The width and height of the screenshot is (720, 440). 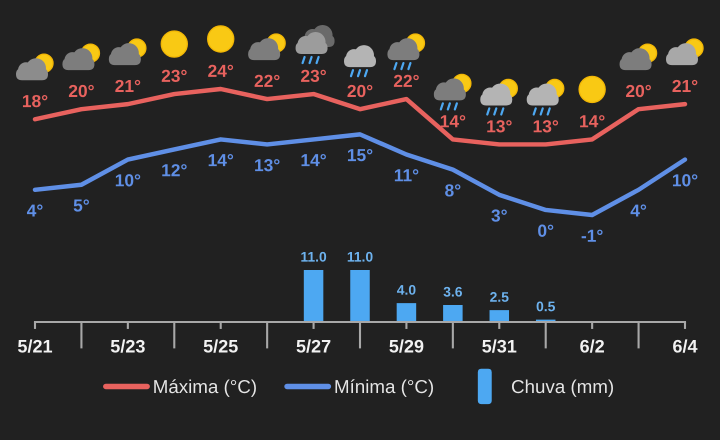 I want to click on data-label: 3.6, so click(x=453, y=291).